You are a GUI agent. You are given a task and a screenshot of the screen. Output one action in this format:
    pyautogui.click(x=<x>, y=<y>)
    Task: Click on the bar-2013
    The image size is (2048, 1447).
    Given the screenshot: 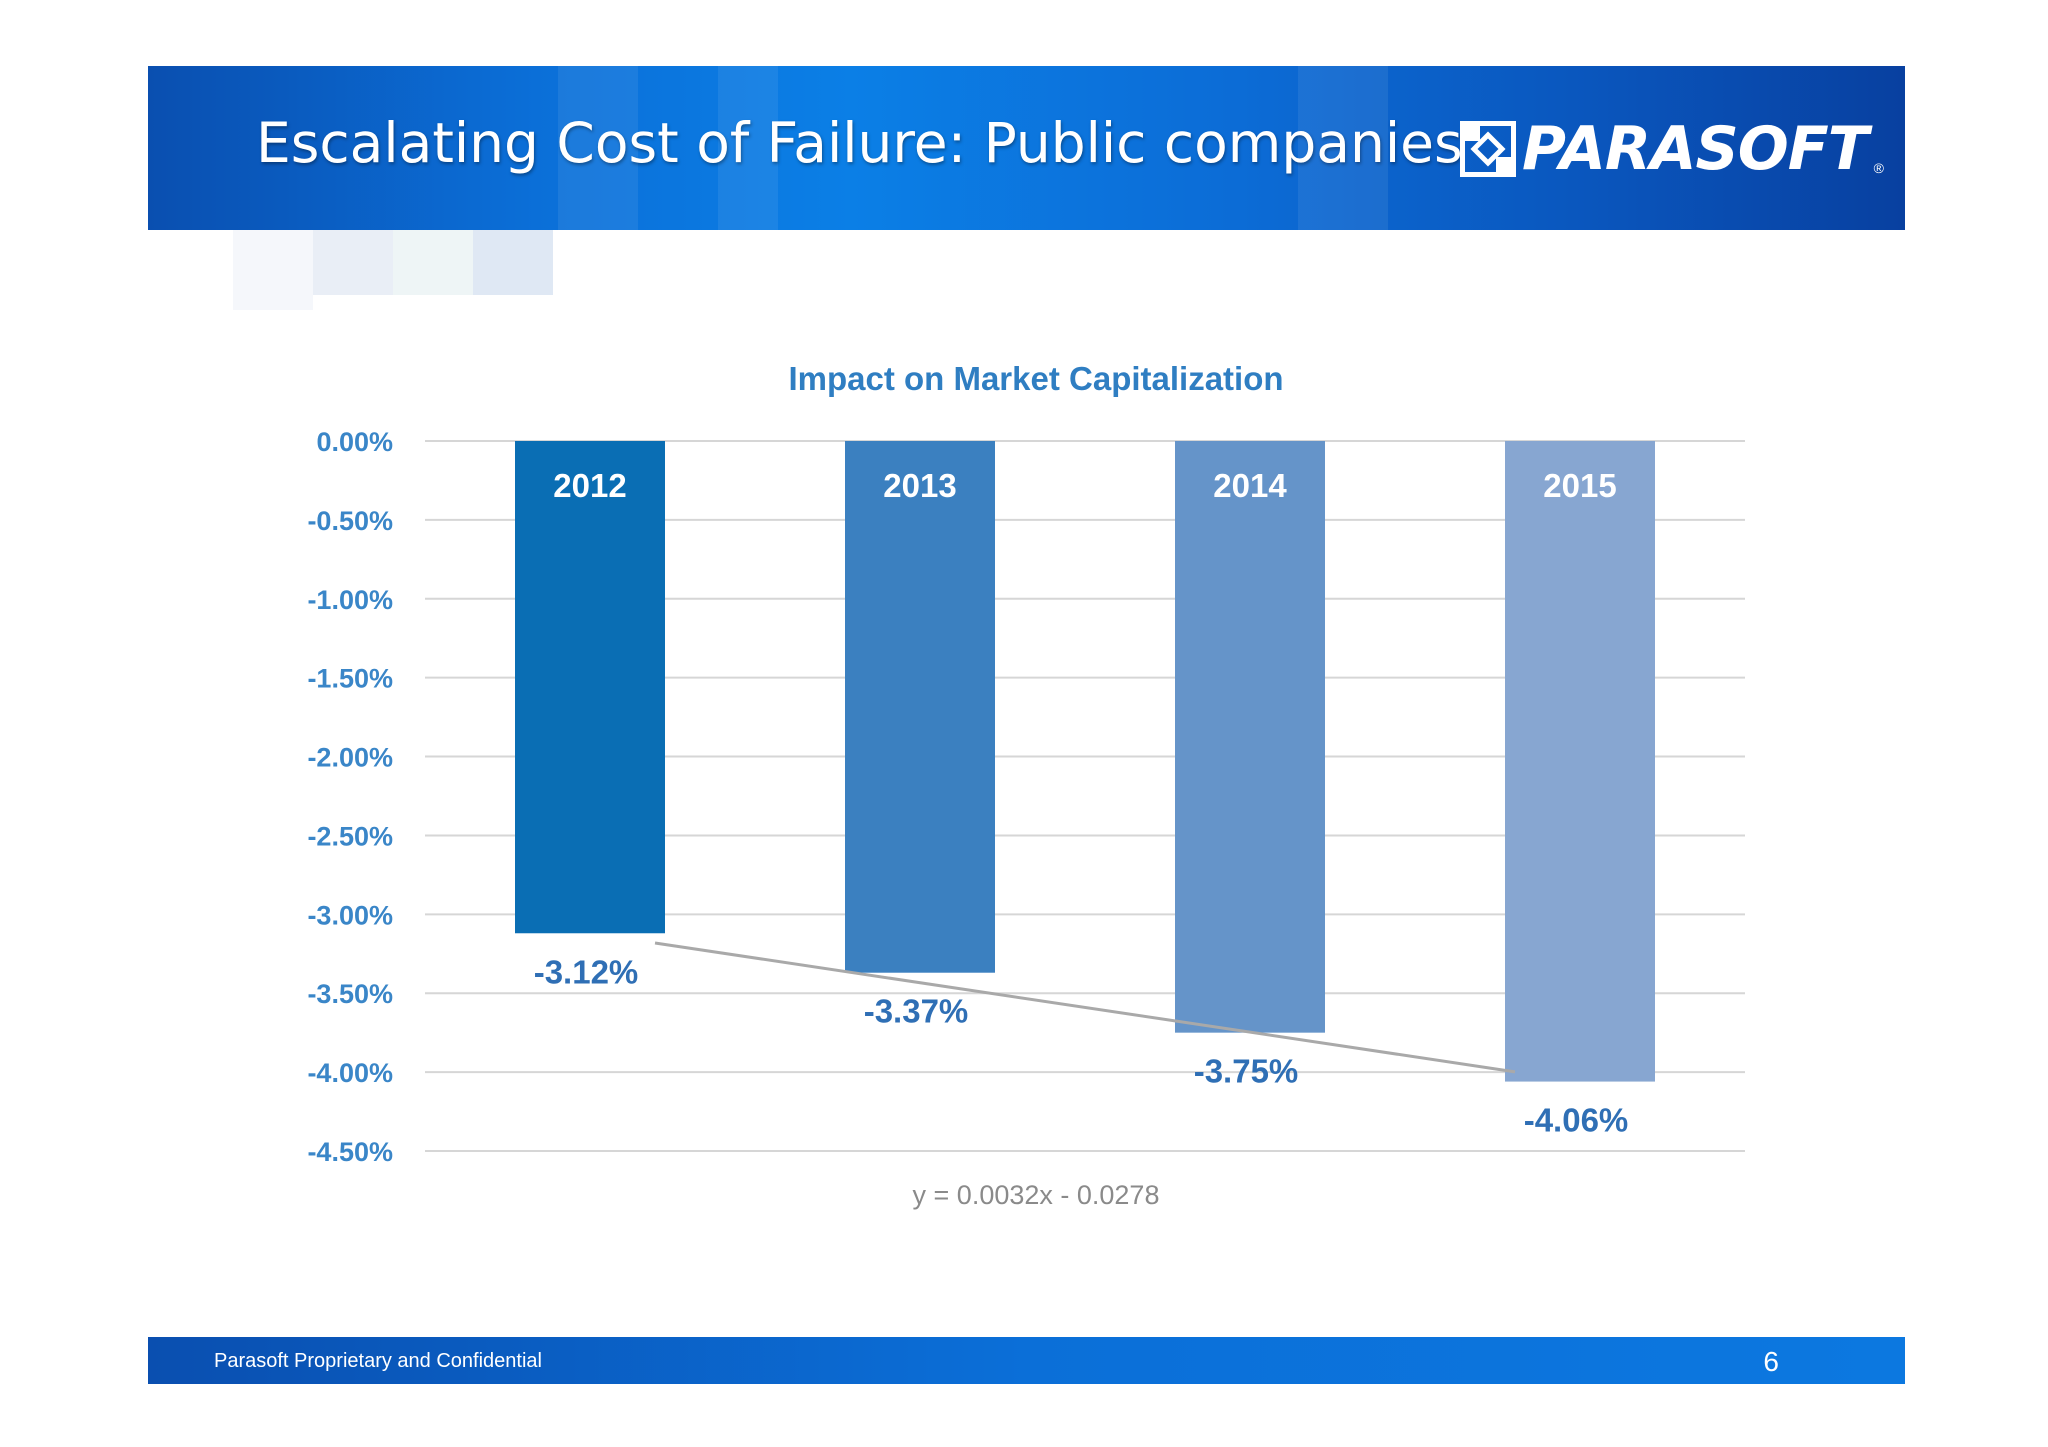 What is the action you would take?
    pyautogui.click(x=920, y=707)
    